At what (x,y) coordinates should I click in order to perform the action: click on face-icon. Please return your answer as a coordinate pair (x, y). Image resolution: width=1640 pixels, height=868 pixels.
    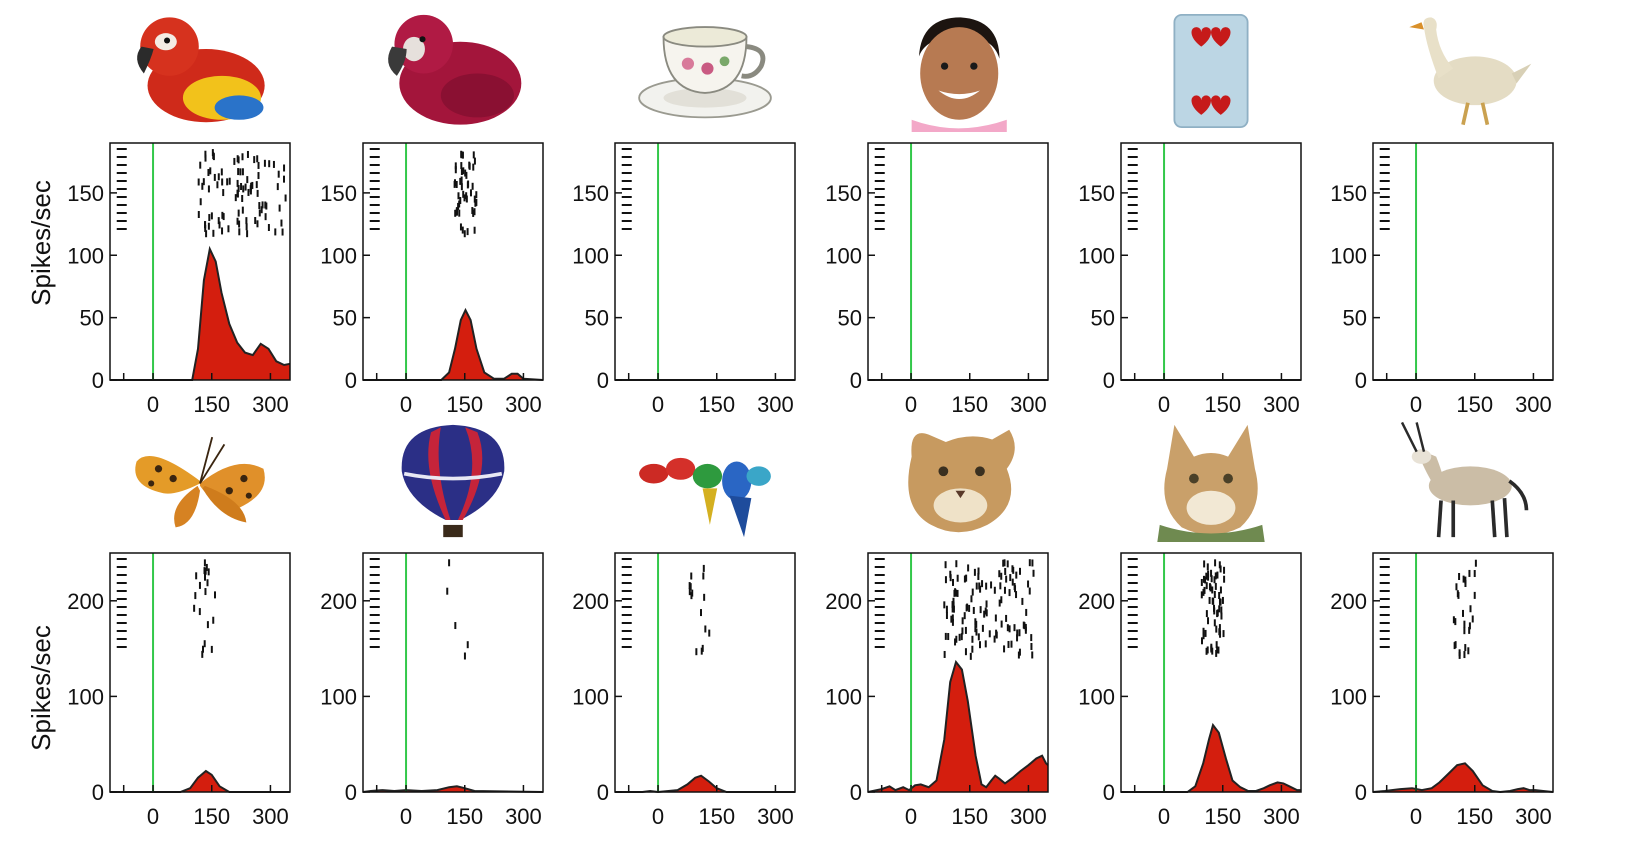
    Looking at the image, I should click on (959, 74).